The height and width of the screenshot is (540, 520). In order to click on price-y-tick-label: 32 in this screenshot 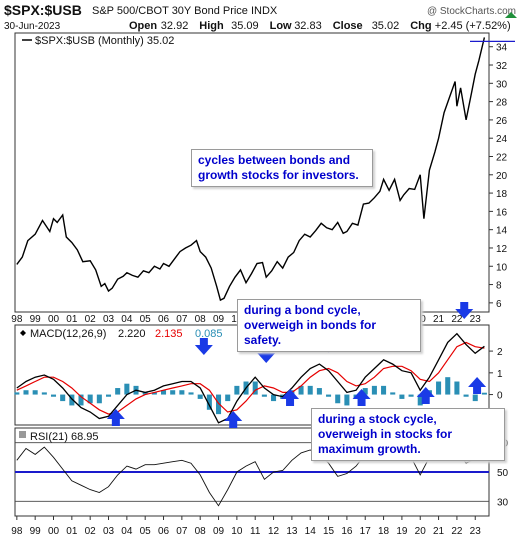, I will do `click(502, 66)`.